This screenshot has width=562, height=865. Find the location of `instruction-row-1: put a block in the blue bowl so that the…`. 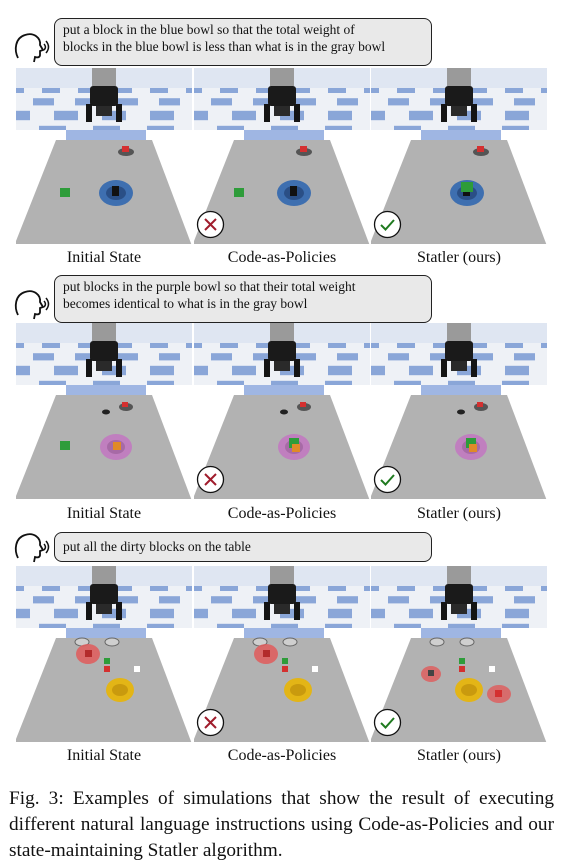

instruction-row-1: put a block in the blue bowl so that the… is located at coordinates (281, 42).